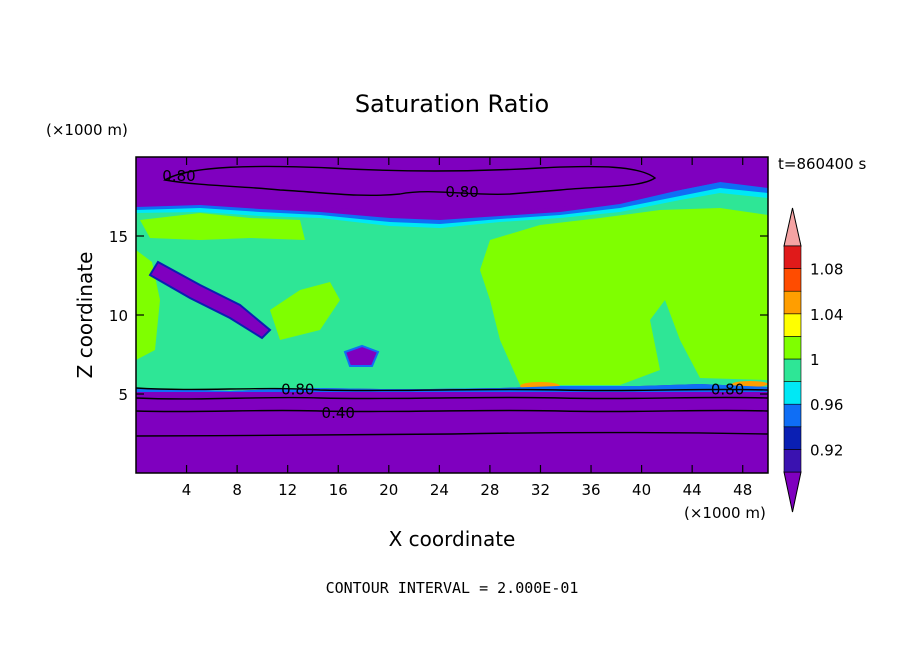 Image resolution: width=904 pixels, height=654 pixels. I want to click on colorbar-tick-label: 0.92, so click(826, 450).